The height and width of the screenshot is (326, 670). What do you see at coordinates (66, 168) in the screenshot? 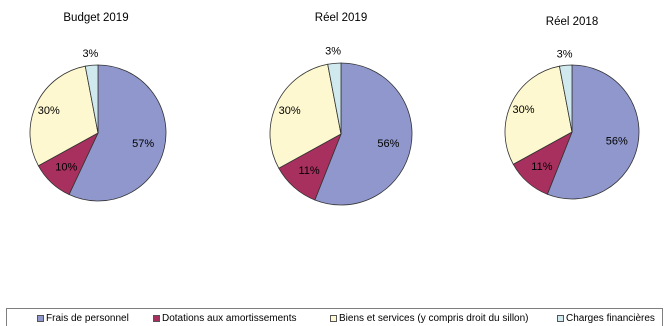
I see `slice-data-label: 10%` at bounding box center [66, 168].